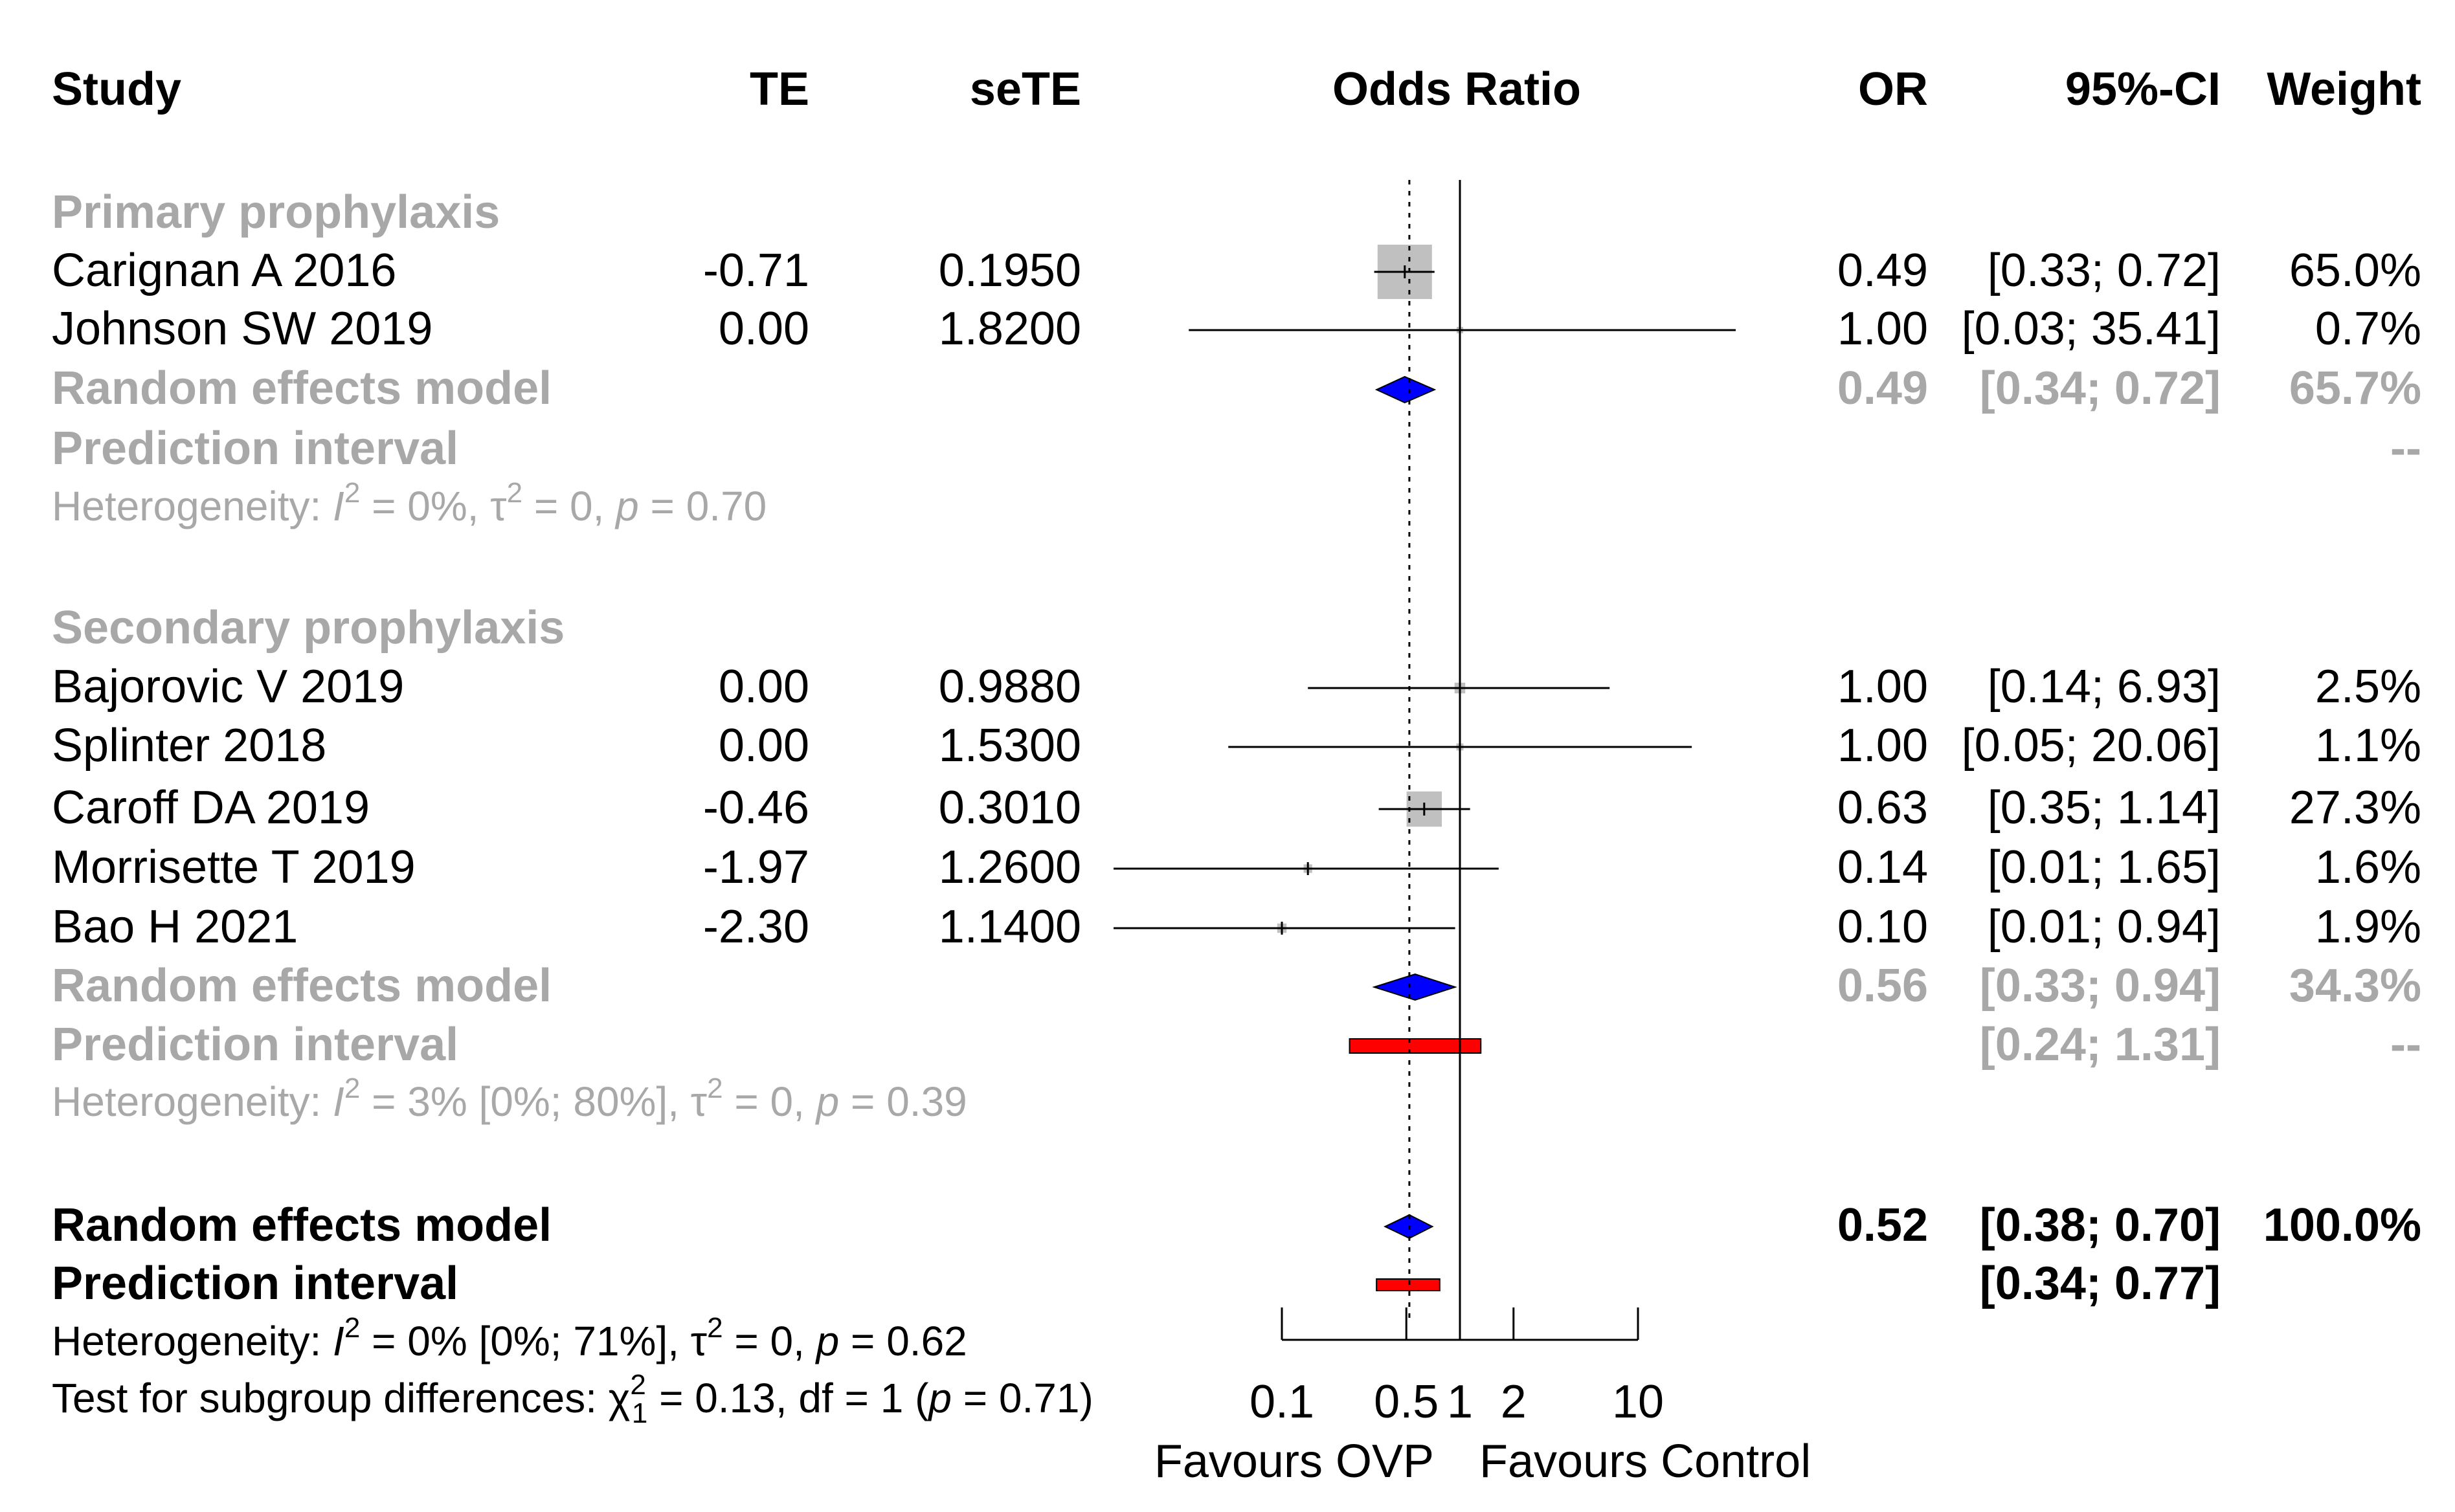 This screenshot has height=1512, width=2455. Describe the element at coordinates (190, 746) in the screenshot. I see `study-name: Splinter 2018` at that location.